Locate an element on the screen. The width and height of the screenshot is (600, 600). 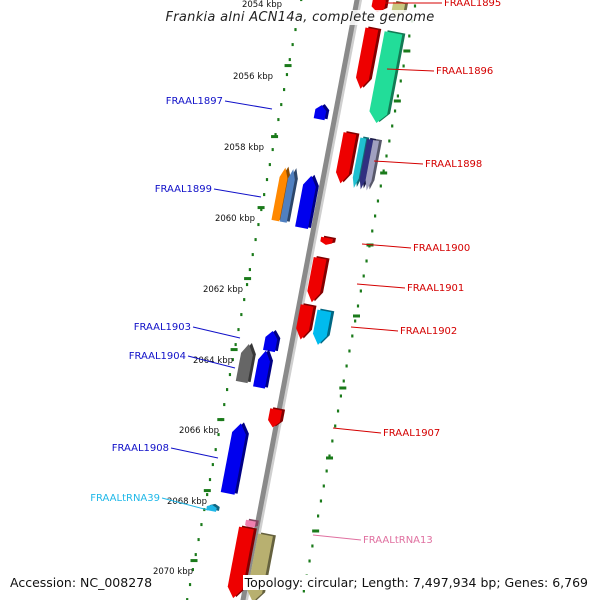
gene-orange-arrow-body is located at coordinates (279, 194).